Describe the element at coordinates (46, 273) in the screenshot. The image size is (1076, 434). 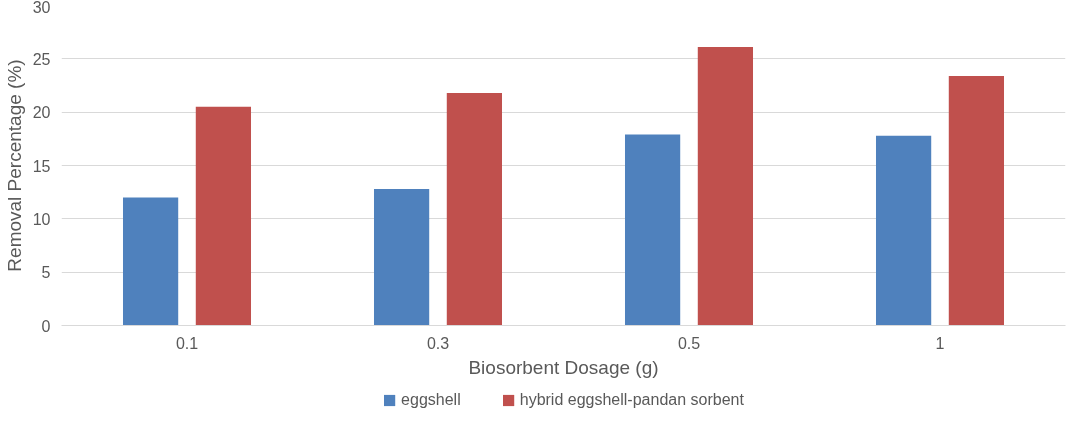
I see `y-tick-label: 5` at that location.